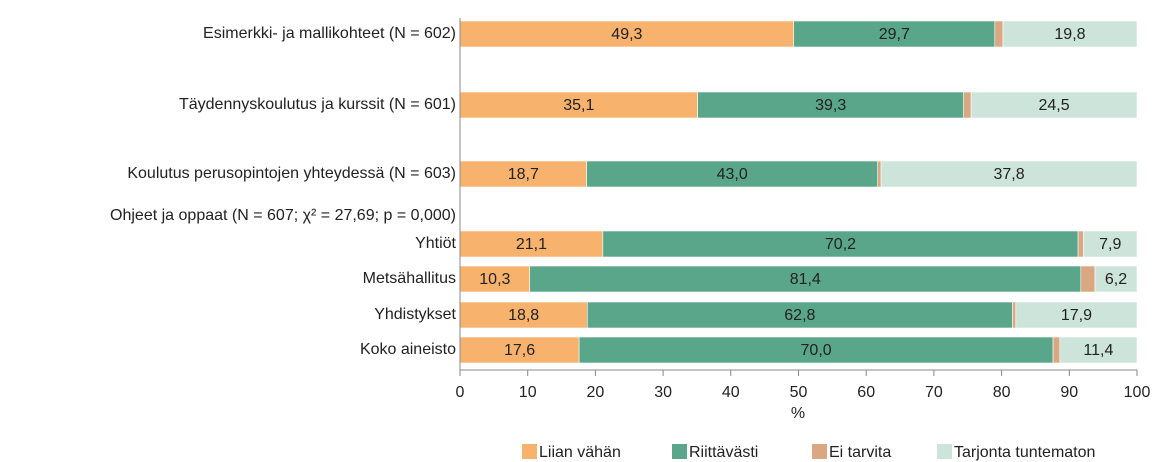 Image resolution: width=1155 pixels, height=462 pixels. I want to click on value-label: 10,3, so click(494, 279).